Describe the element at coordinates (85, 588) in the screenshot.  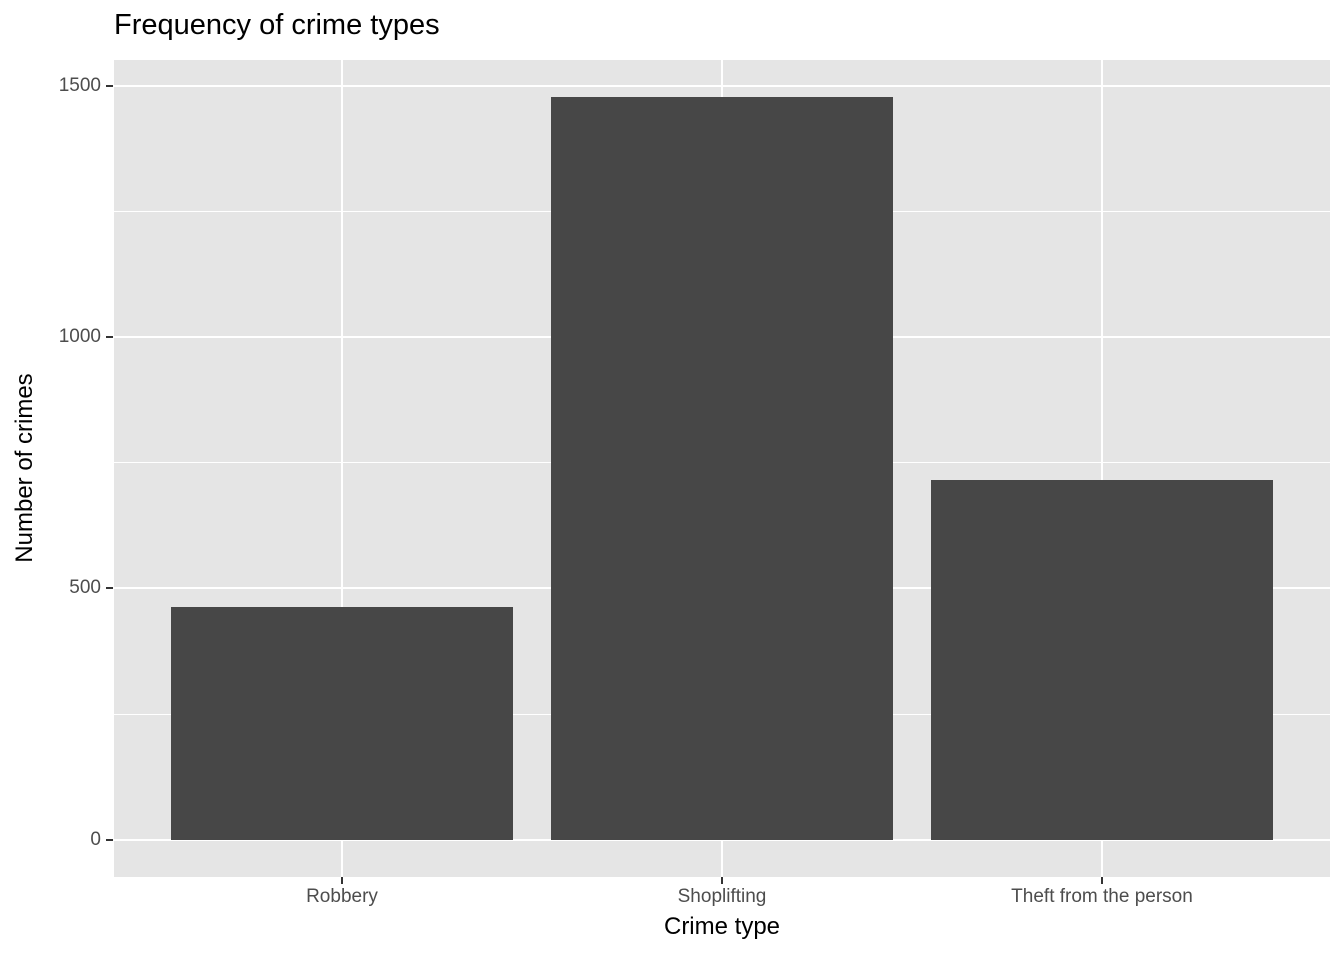
I see `y-axis-tick-label: 500` at that location.